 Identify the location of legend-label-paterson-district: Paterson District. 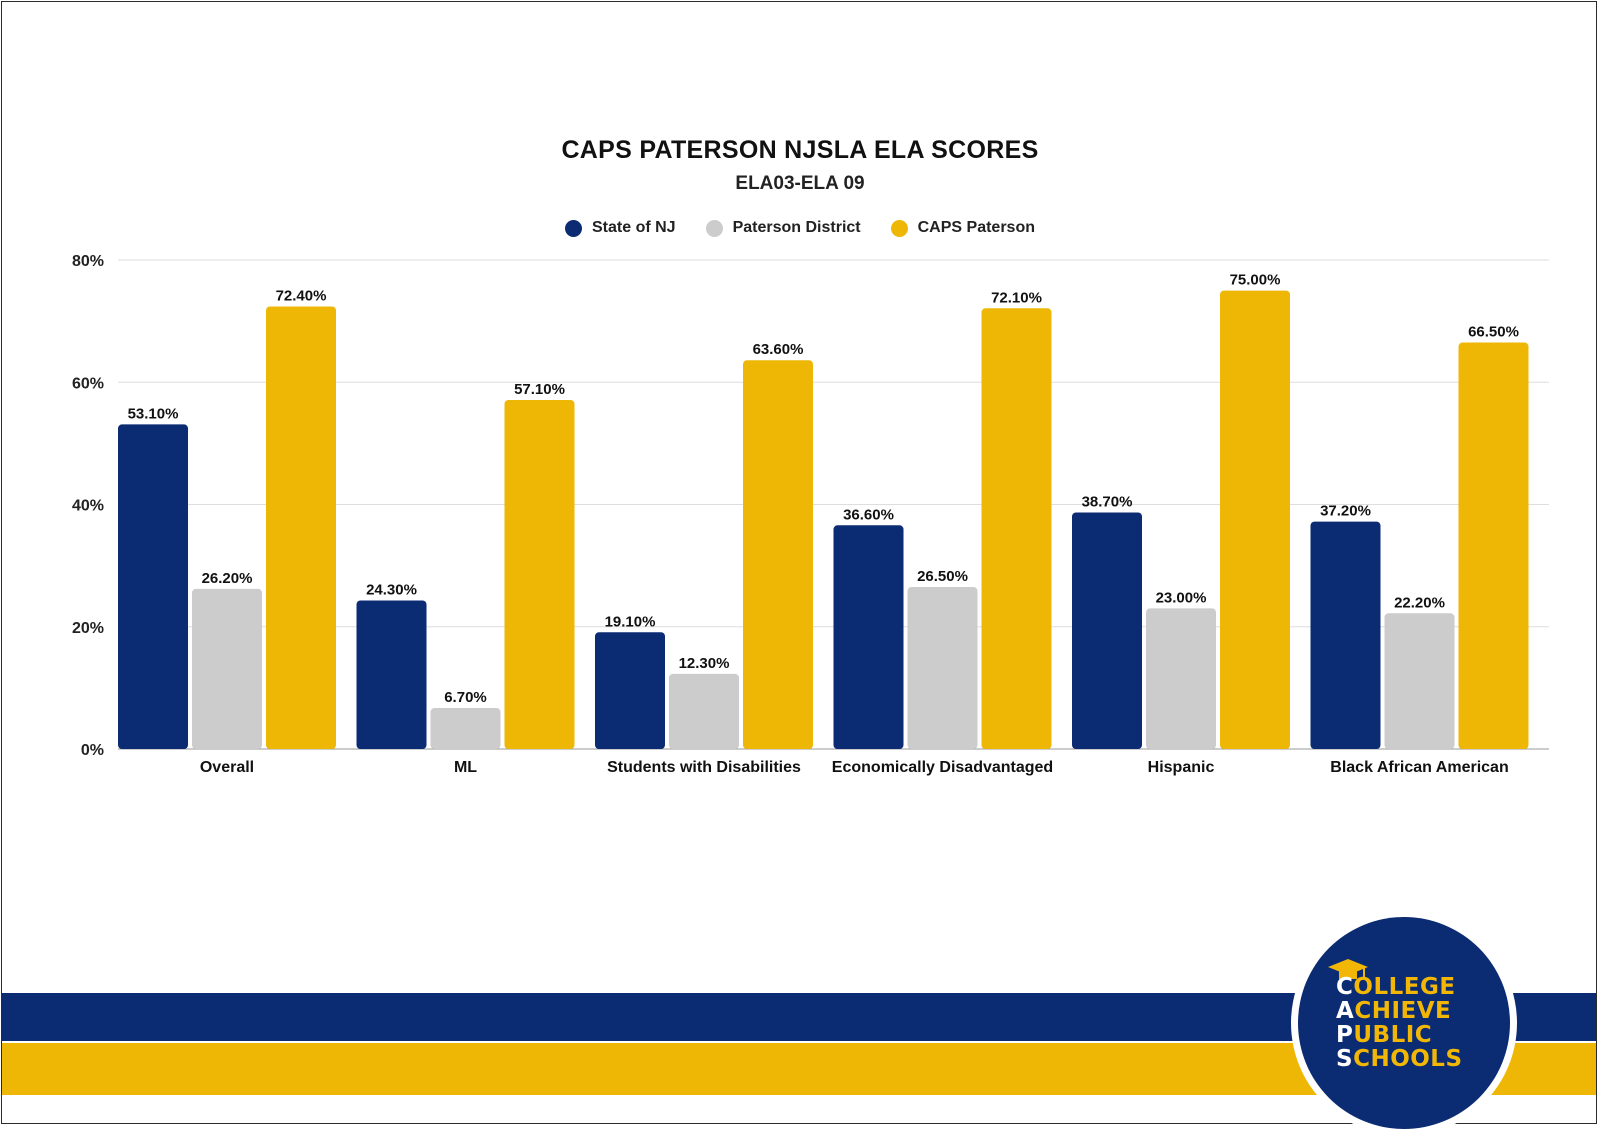
(796, 227).